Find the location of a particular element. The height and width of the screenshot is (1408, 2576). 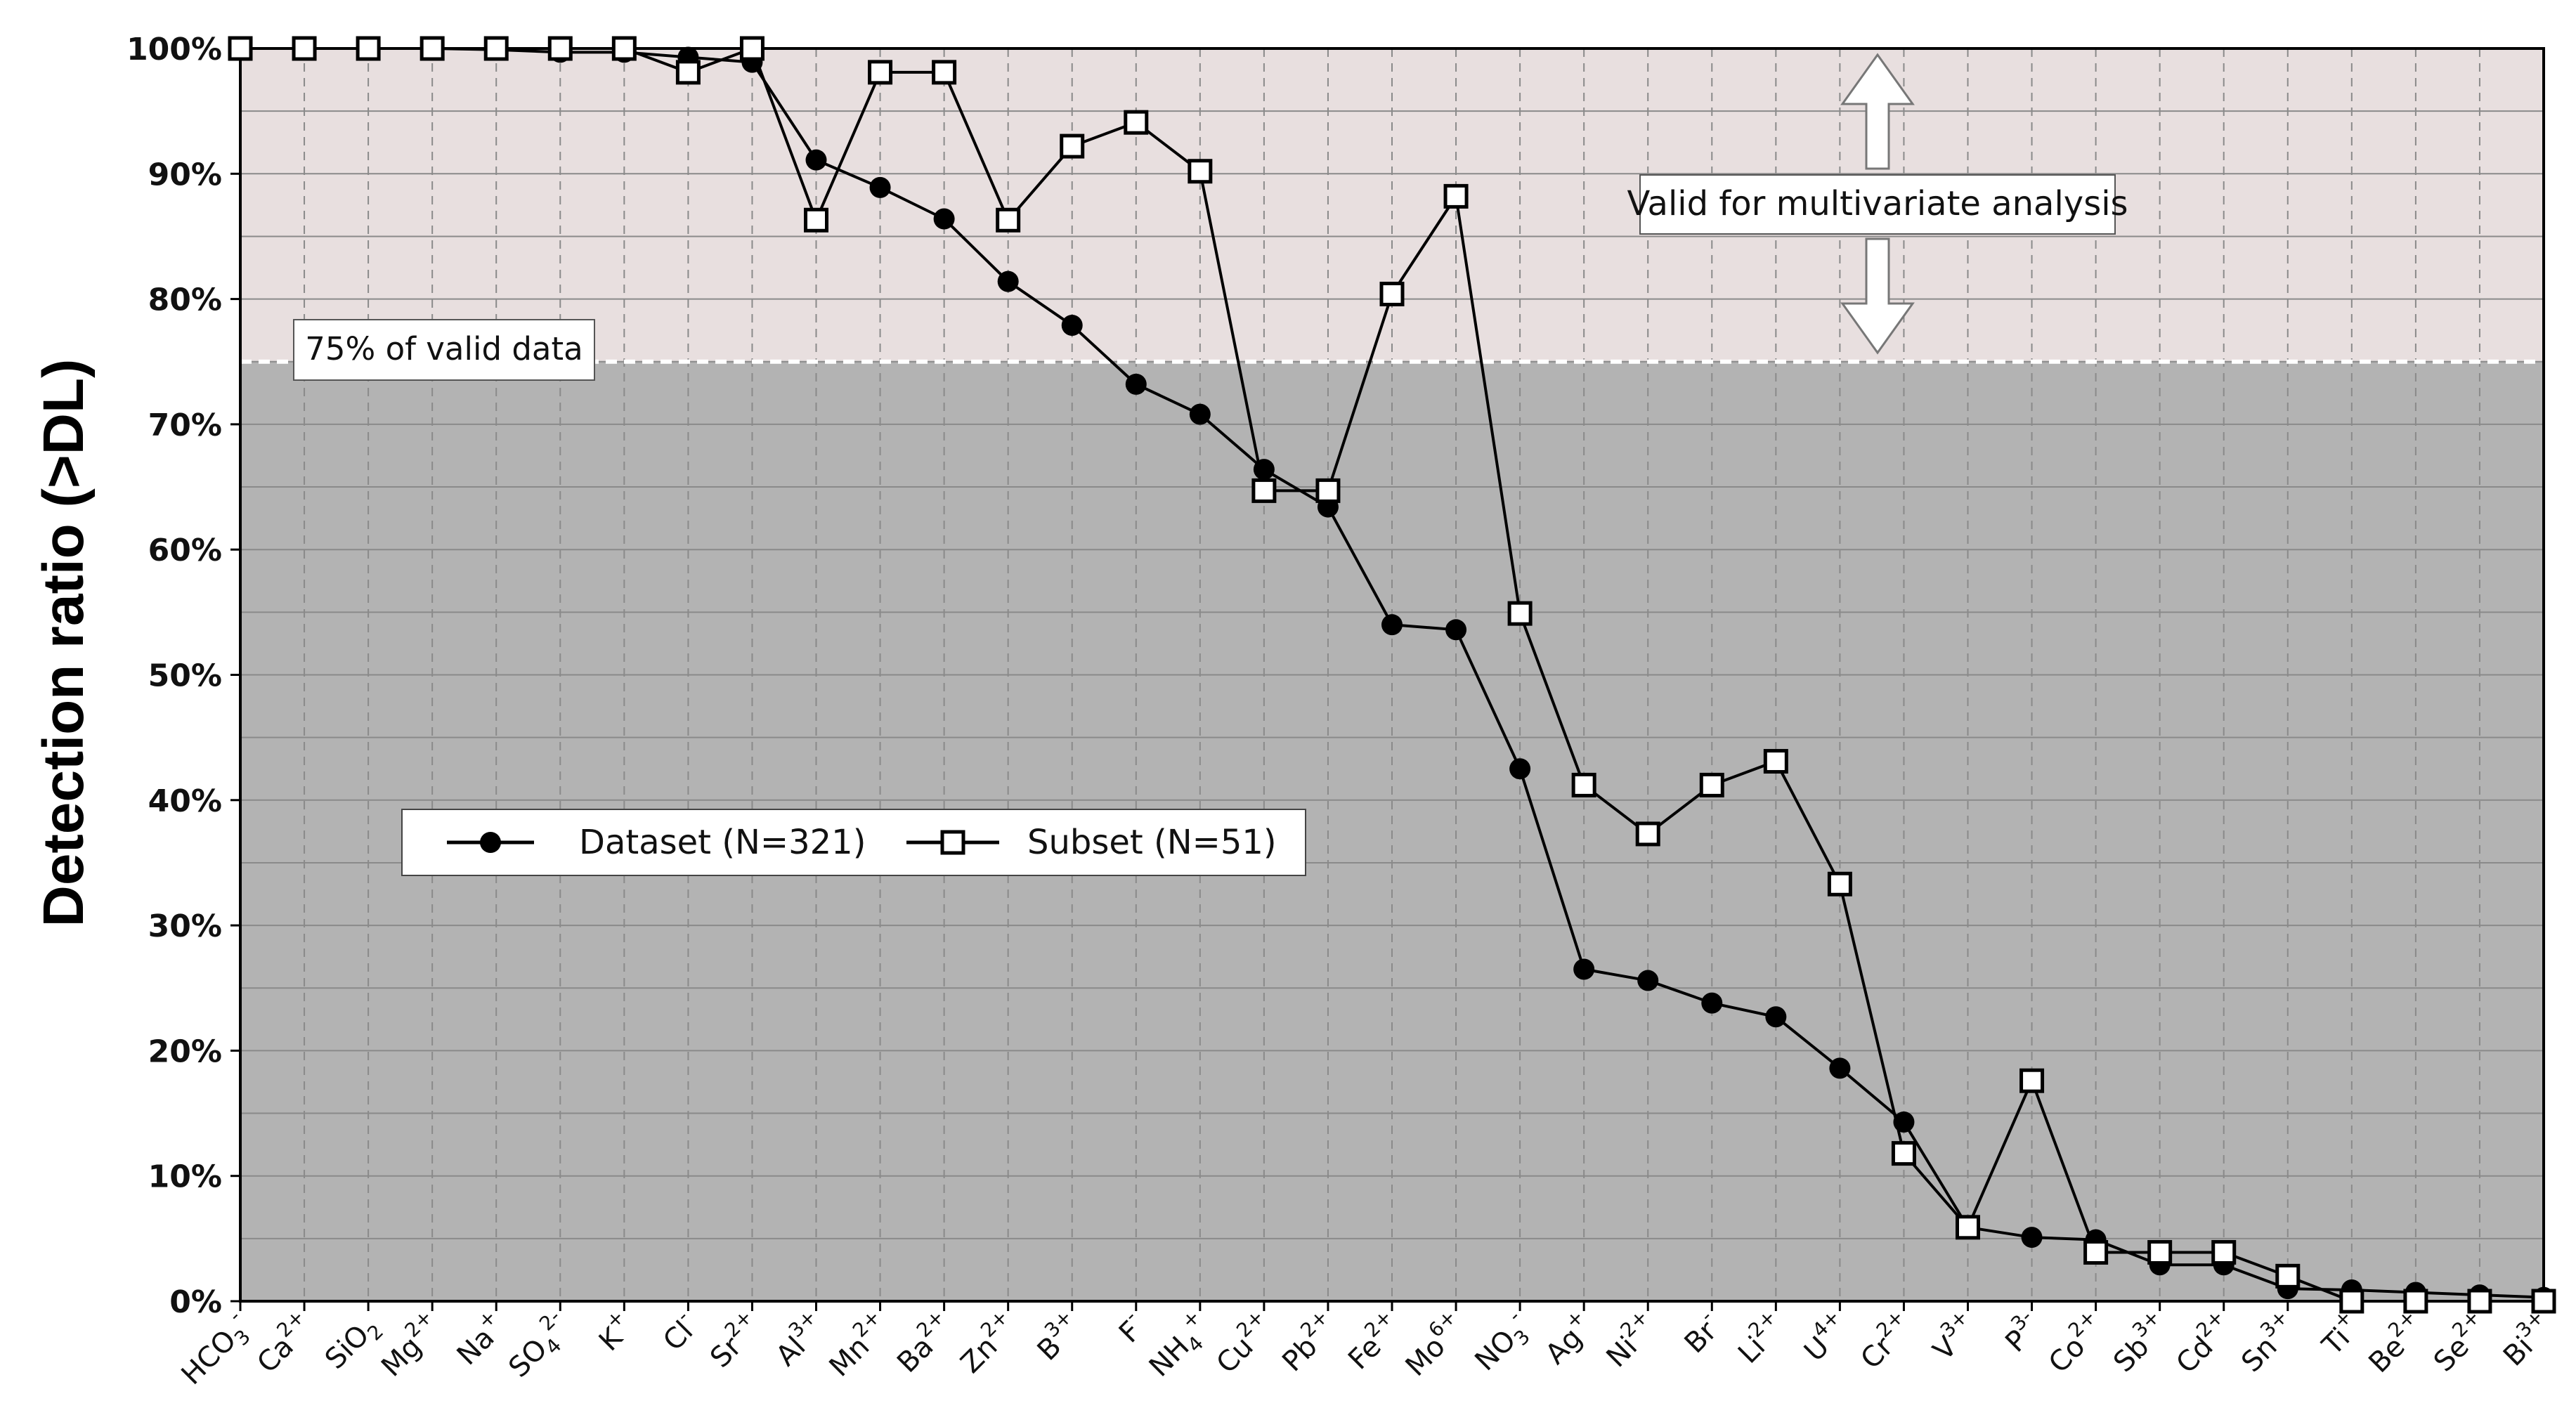

valid-region-annotation: Valid for multivariate analysis is located at coordinates (1877, 204).